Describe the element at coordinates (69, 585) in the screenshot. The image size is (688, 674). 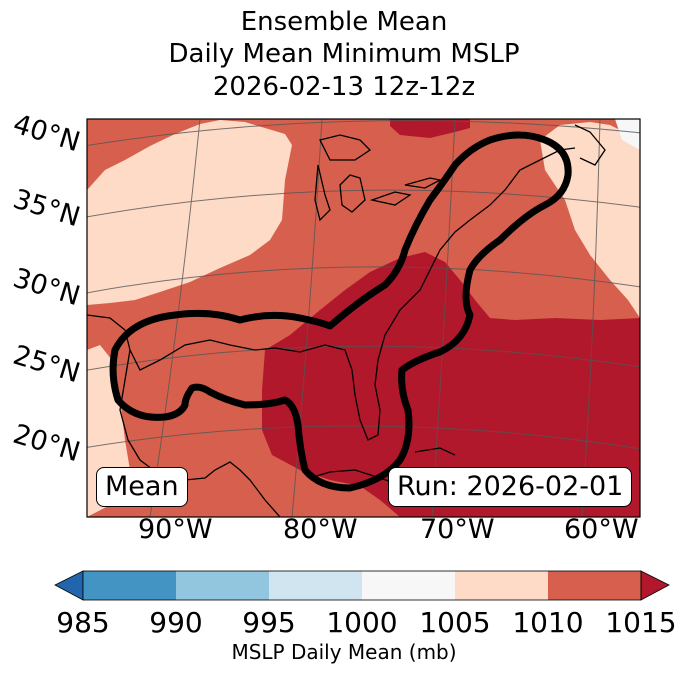
I see `colorbar-extend-low` at that location.